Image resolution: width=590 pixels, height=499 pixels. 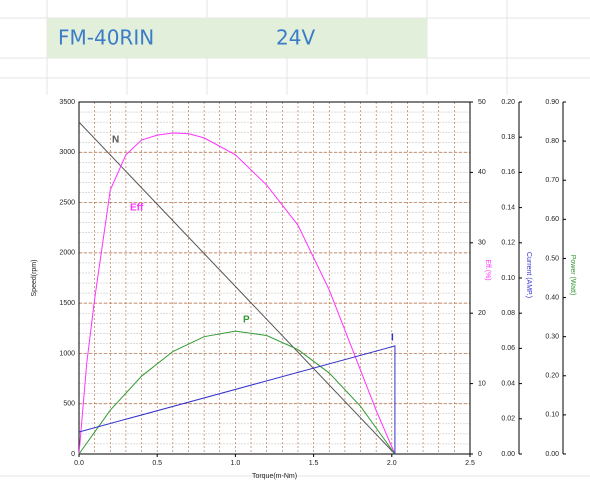 What do you see at coordinates (67, 303) in the screenshot?
I see `y-tick-label: 1500` at bounding box center [67, 303].